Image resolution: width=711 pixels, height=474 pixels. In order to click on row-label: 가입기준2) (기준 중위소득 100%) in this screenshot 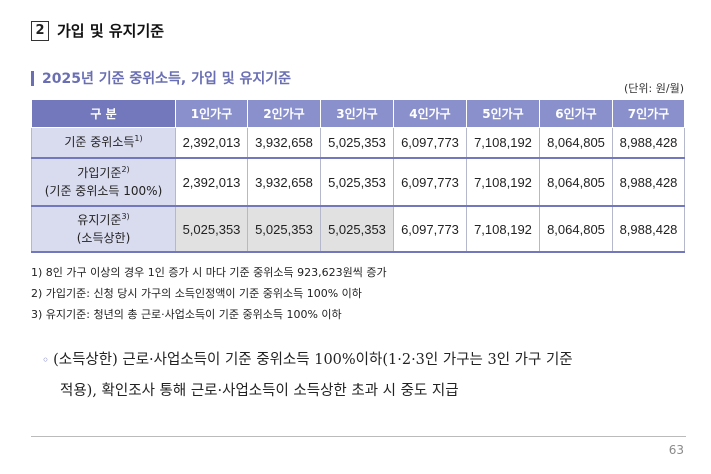, I will do `click(103, 182)`.